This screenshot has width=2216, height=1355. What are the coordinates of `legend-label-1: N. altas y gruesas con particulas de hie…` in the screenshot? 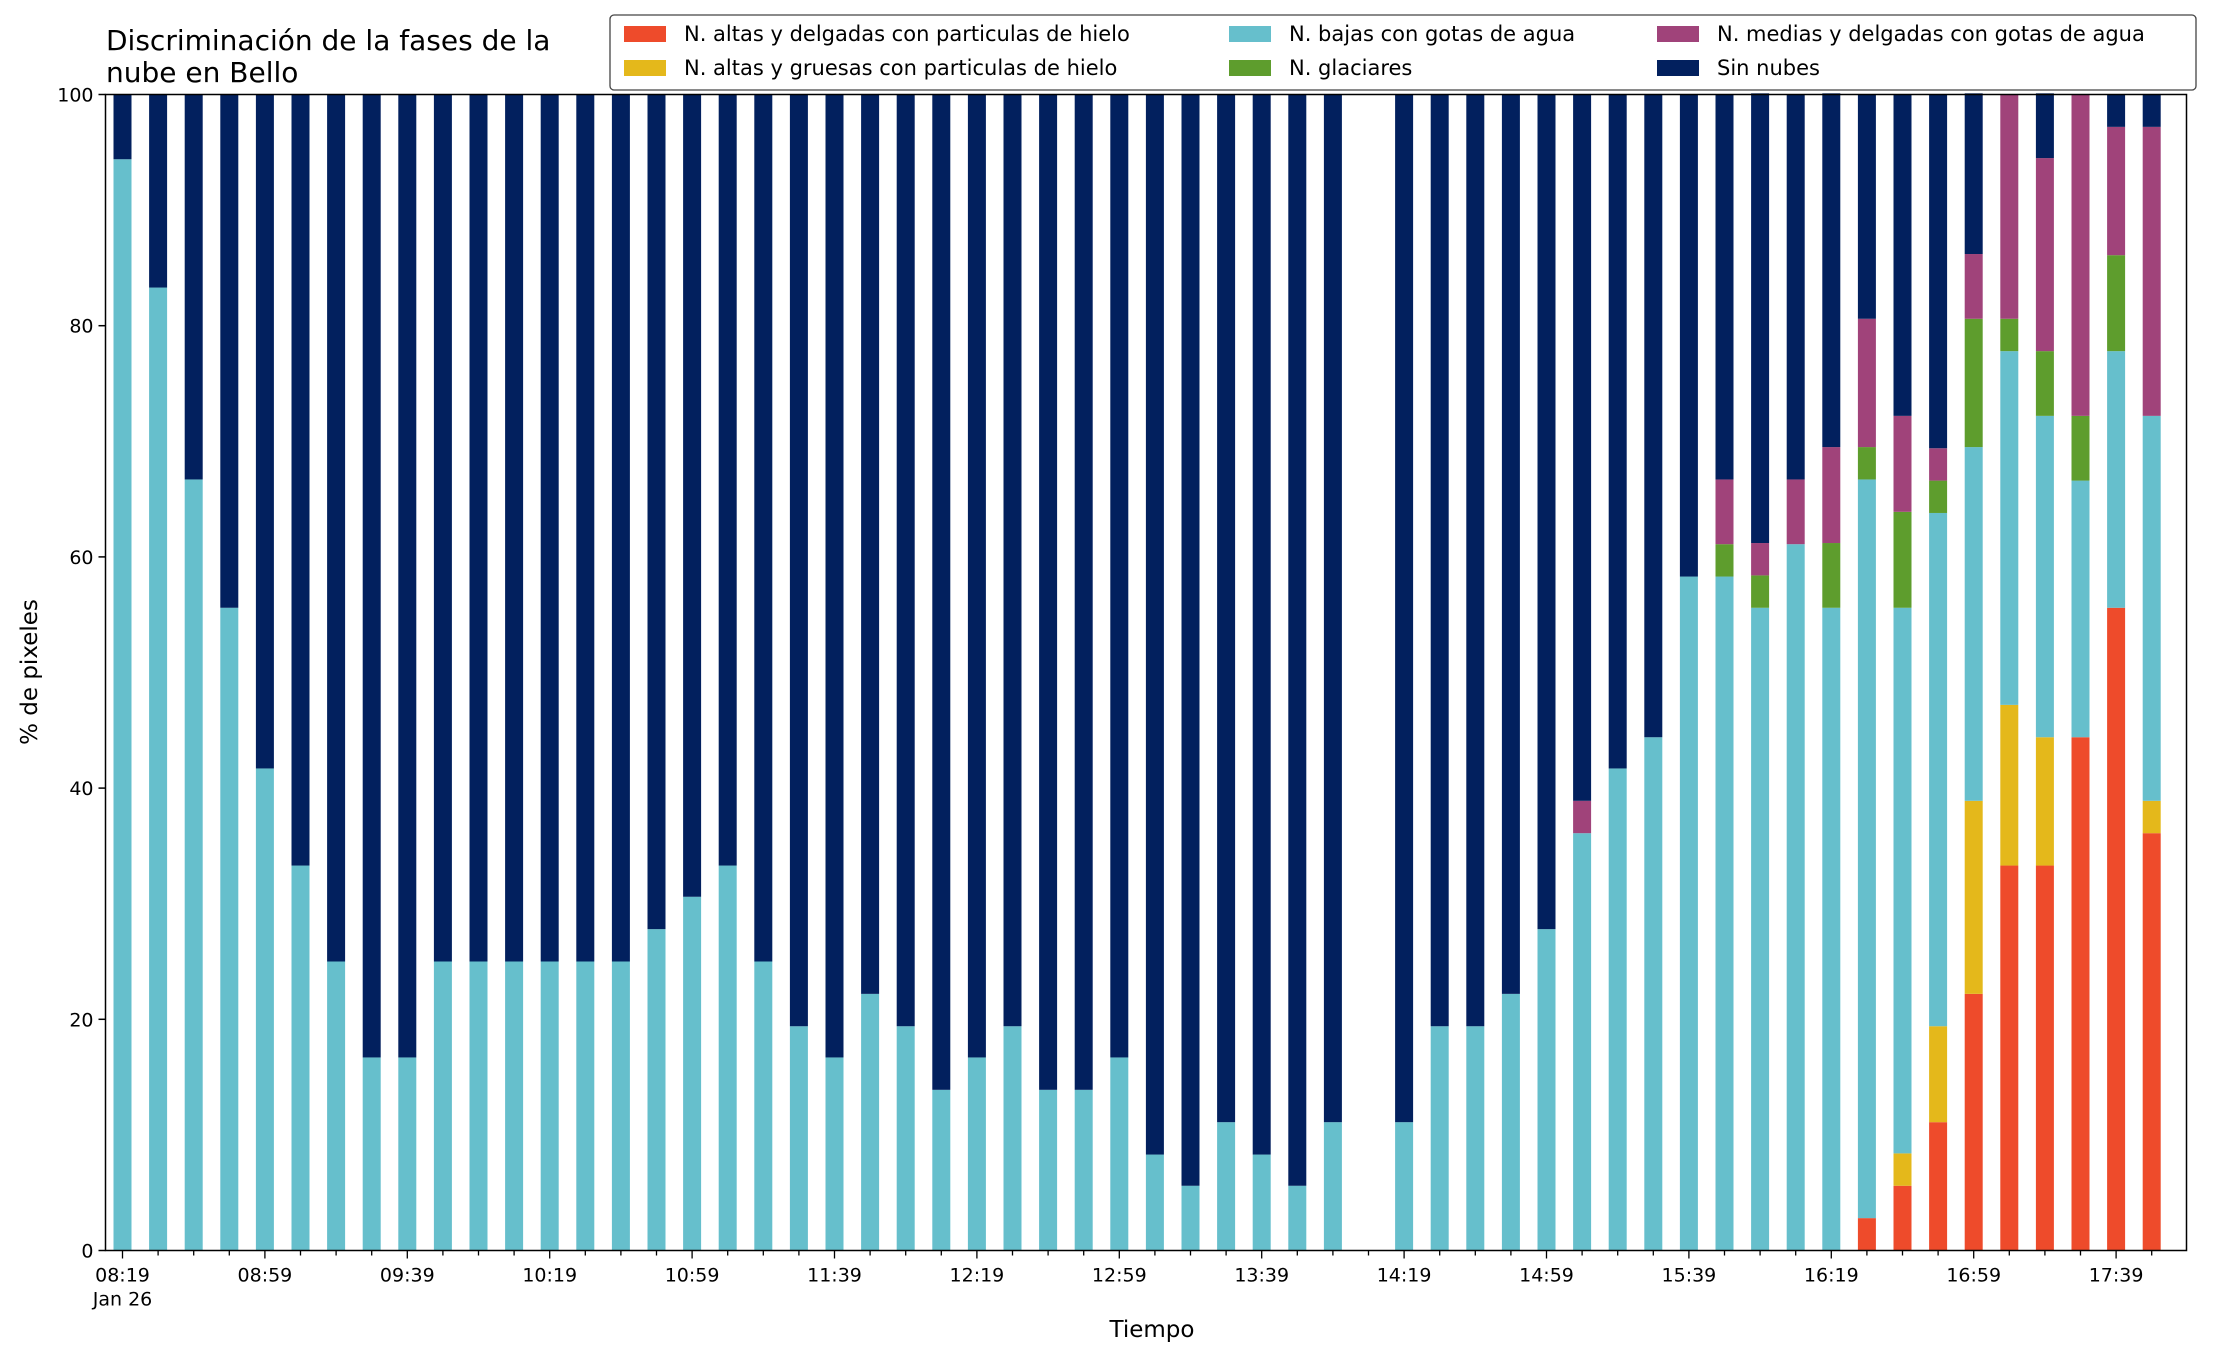 It's located at (900, 68).